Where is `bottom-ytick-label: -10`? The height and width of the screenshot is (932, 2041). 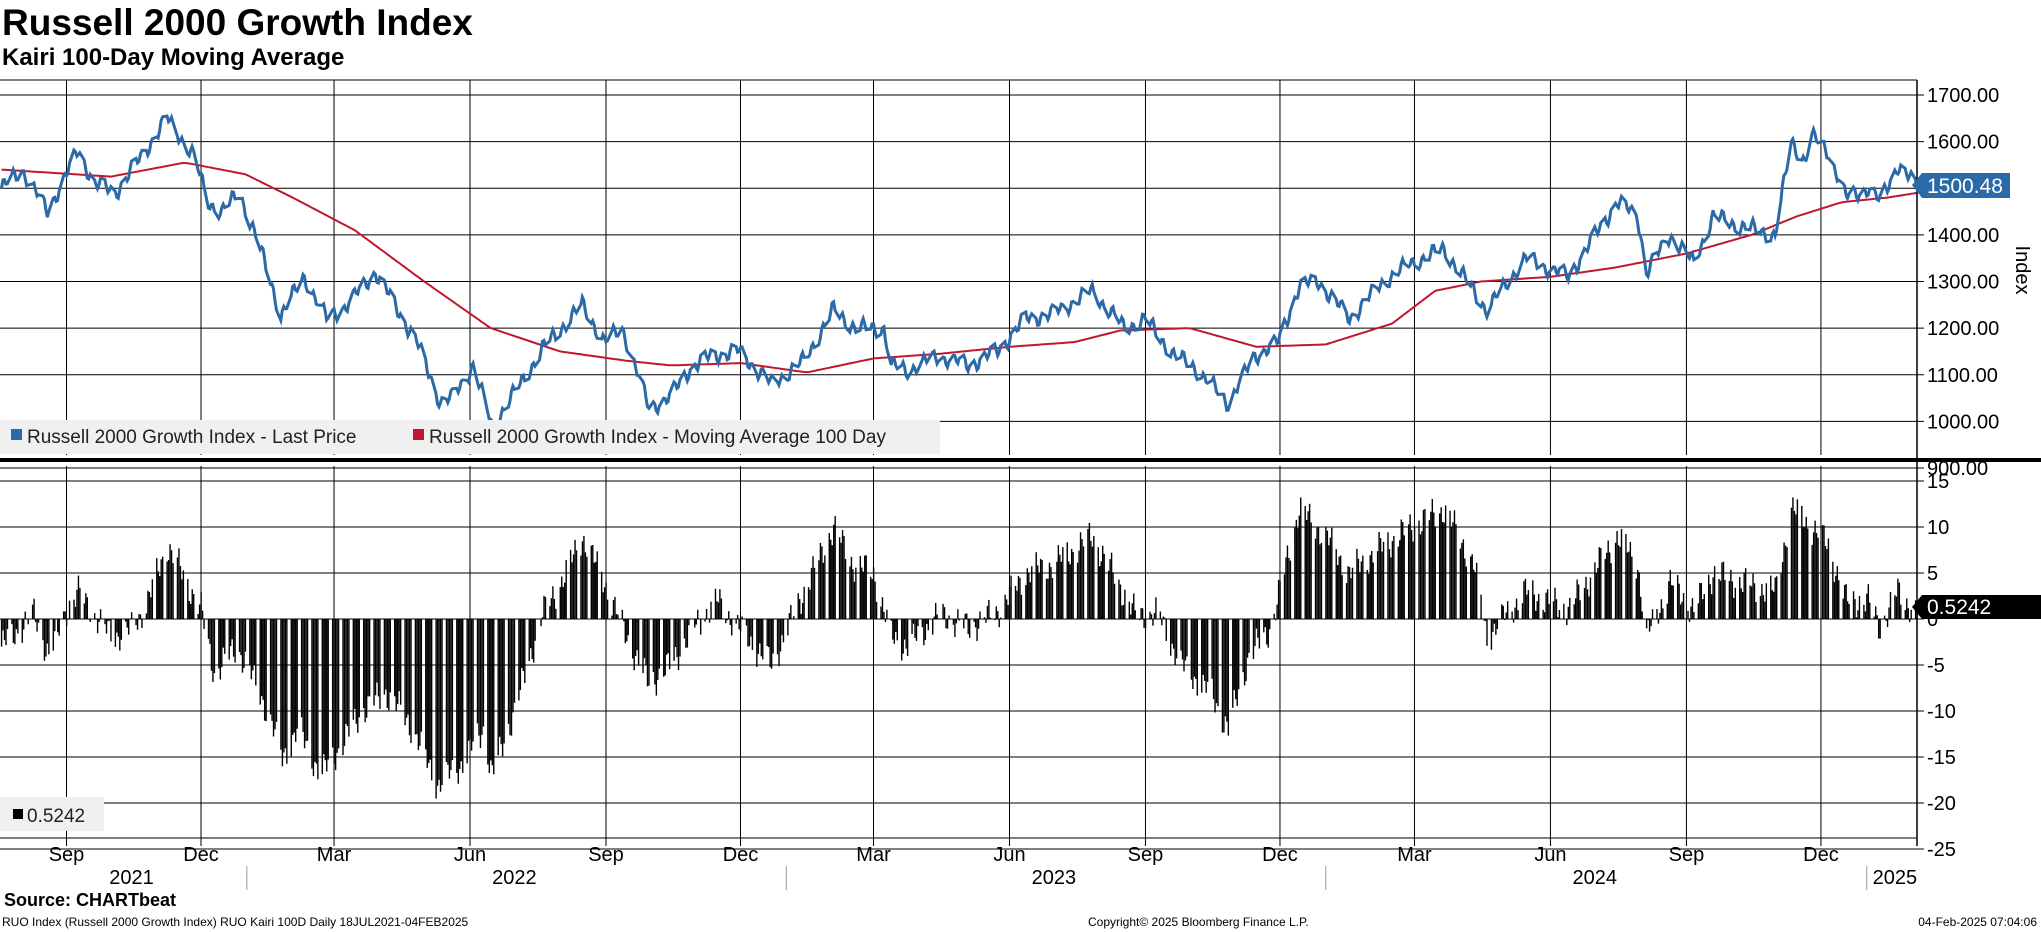 bottom-ytick-label: -10 is located at coordinates (1941, 712).